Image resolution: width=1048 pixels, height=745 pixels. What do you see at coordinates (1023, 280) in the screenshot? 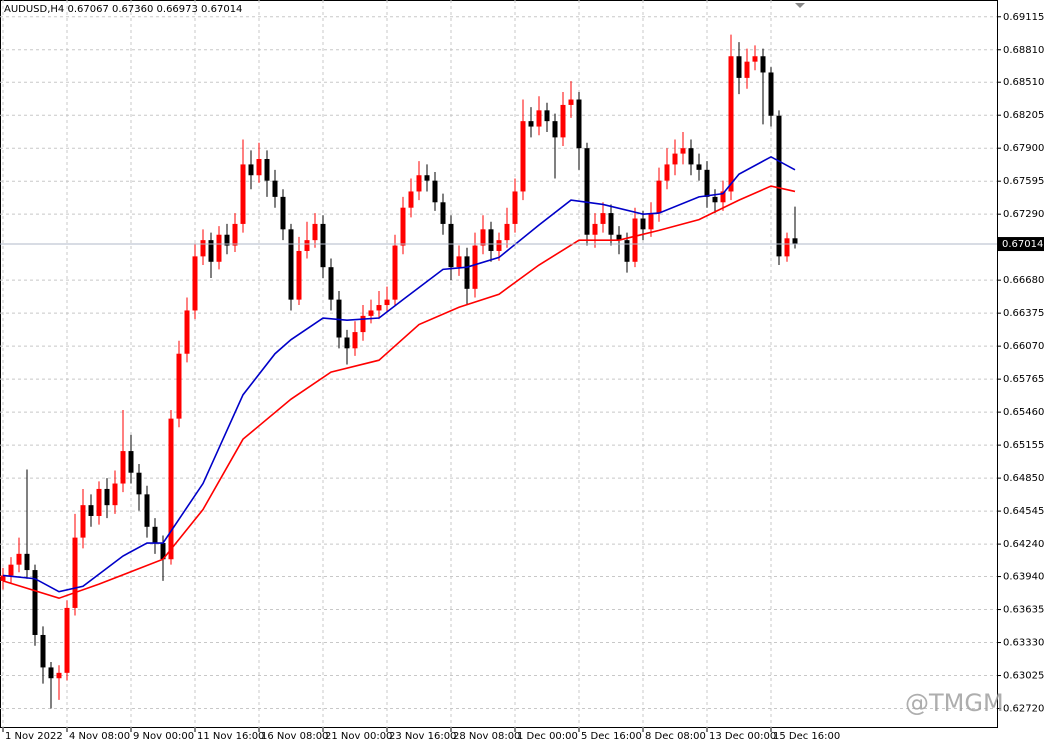
I see `y-tick-label: 0.66680` at bounding box center [1023, 280].